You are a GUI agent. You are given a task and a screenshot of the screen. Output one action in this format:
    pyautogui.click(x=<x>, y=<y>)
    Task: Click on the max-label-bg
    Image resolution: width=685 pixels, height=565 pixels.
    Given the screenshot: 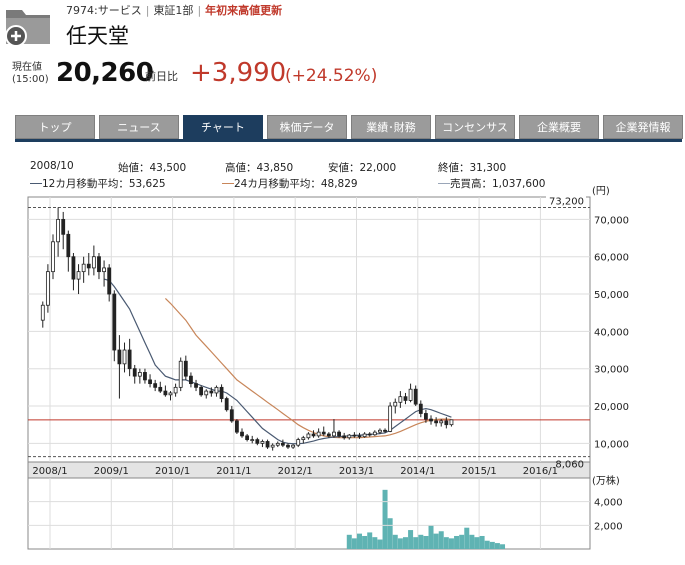 What is the action you would take?
    pyautogui.click(x=566, y=200)
    